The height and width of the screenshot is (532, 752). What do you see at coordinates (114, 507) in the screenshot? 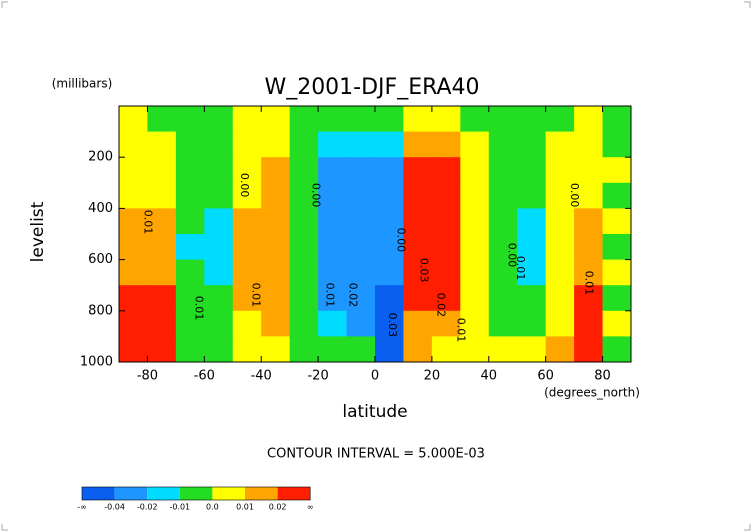
I see `colorbar-label: -0.04` at bounding box center [114, 507].